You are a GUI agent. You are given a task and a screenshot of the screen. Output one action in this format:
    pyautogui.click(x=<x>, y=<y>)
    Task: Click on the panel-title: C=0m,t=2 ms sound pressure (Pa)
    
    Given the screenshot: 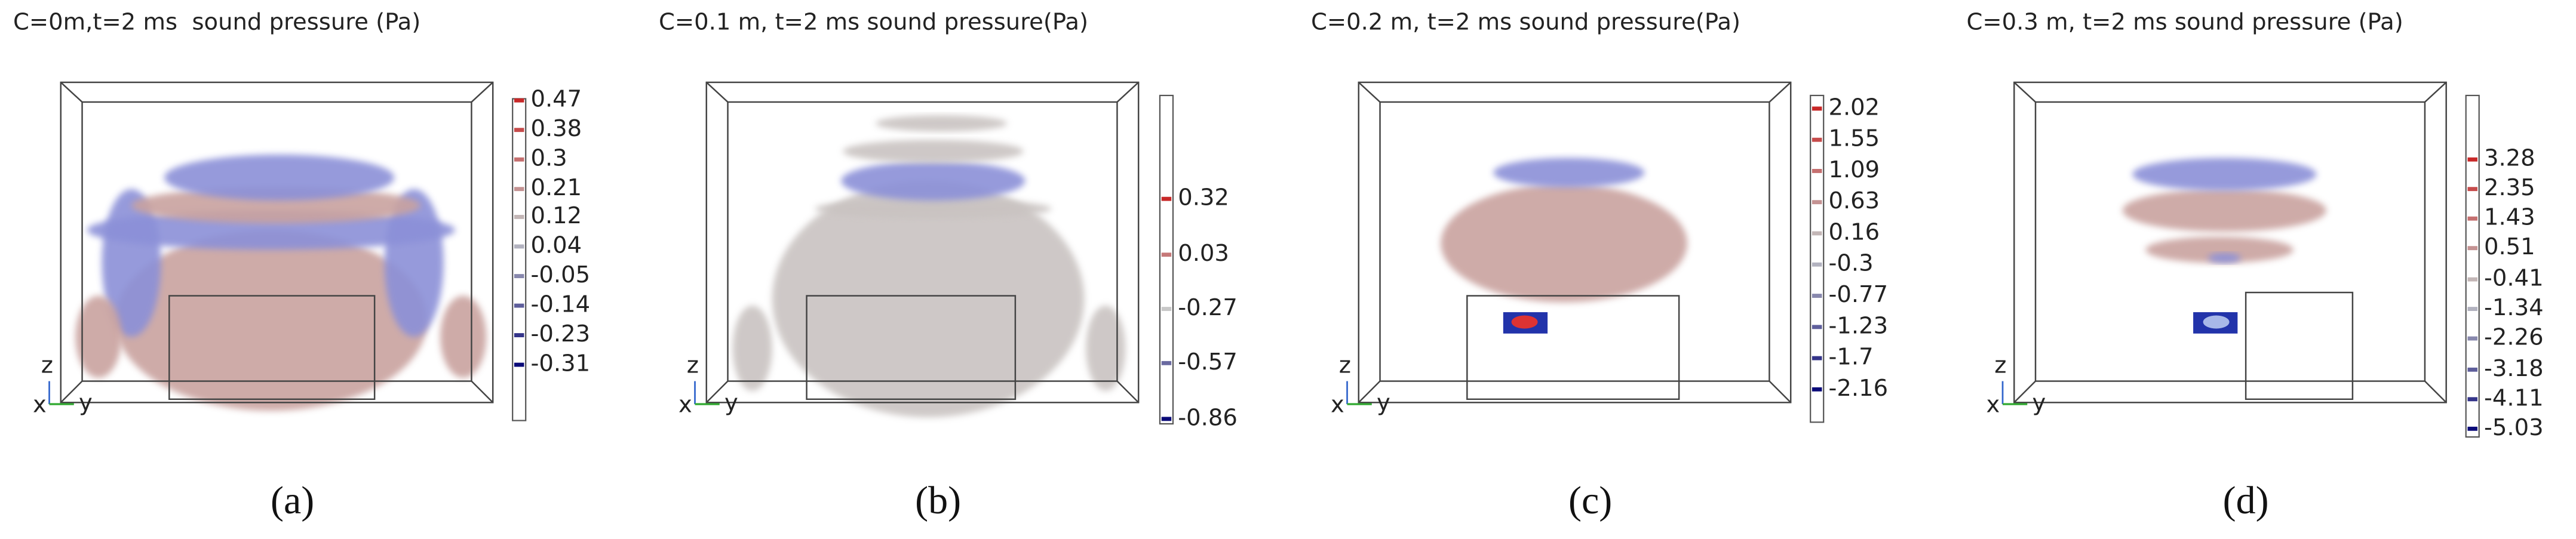 What is the action you would take?
    pyautogui.click(x=216, y=21)
    